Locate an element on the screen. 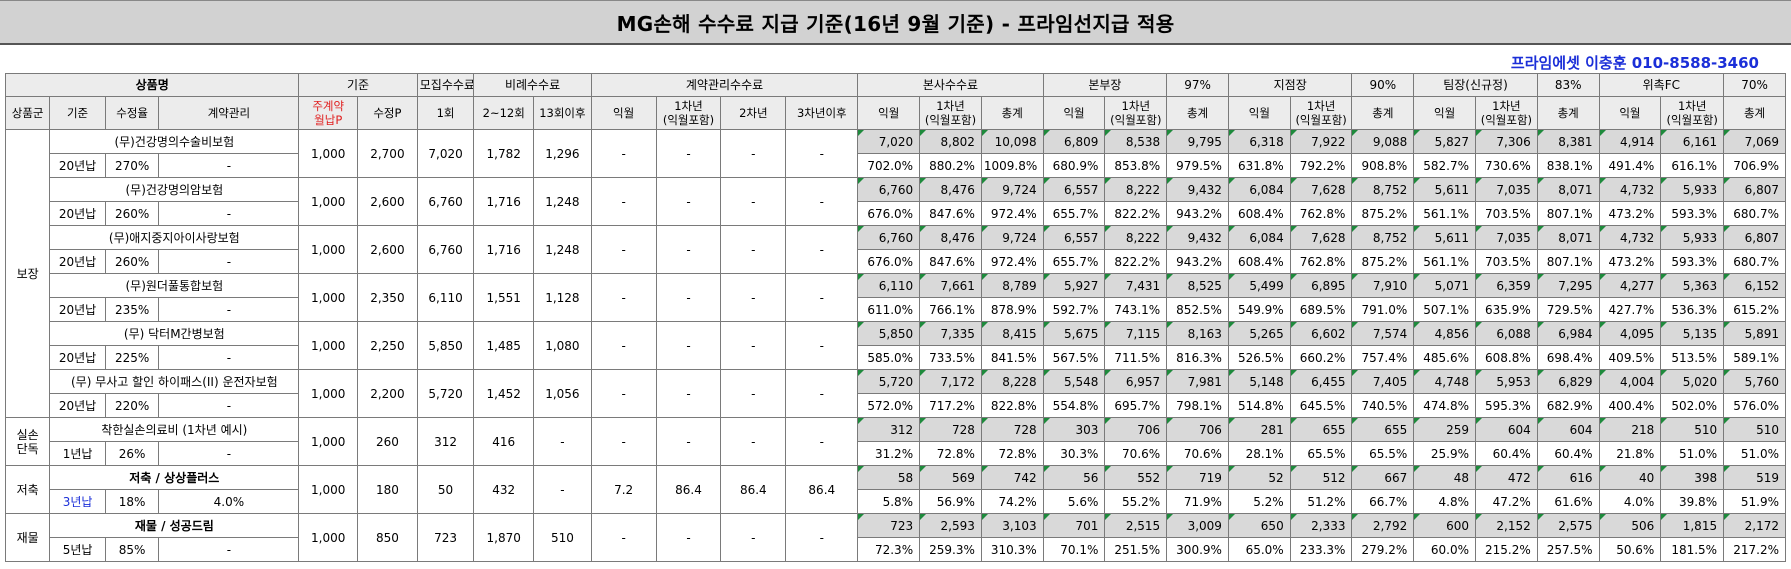 The image size is (1791, 569). sub-team-total: 총계 is located at coordinates (1568, 113).